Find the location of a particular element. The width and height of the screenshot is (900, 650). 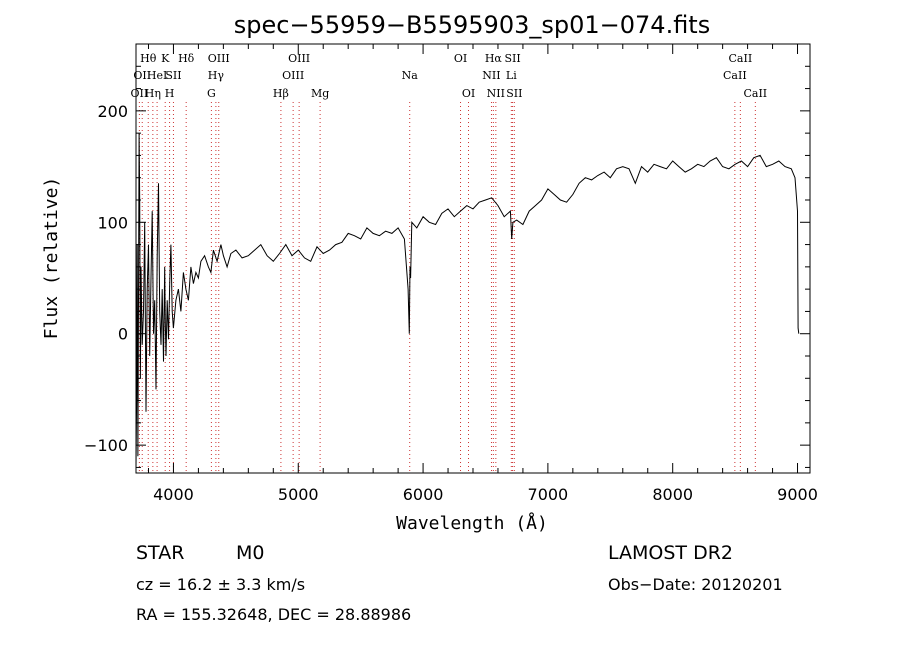

y-axis-label: Flux (relative) is located at coordinates (51, 258).